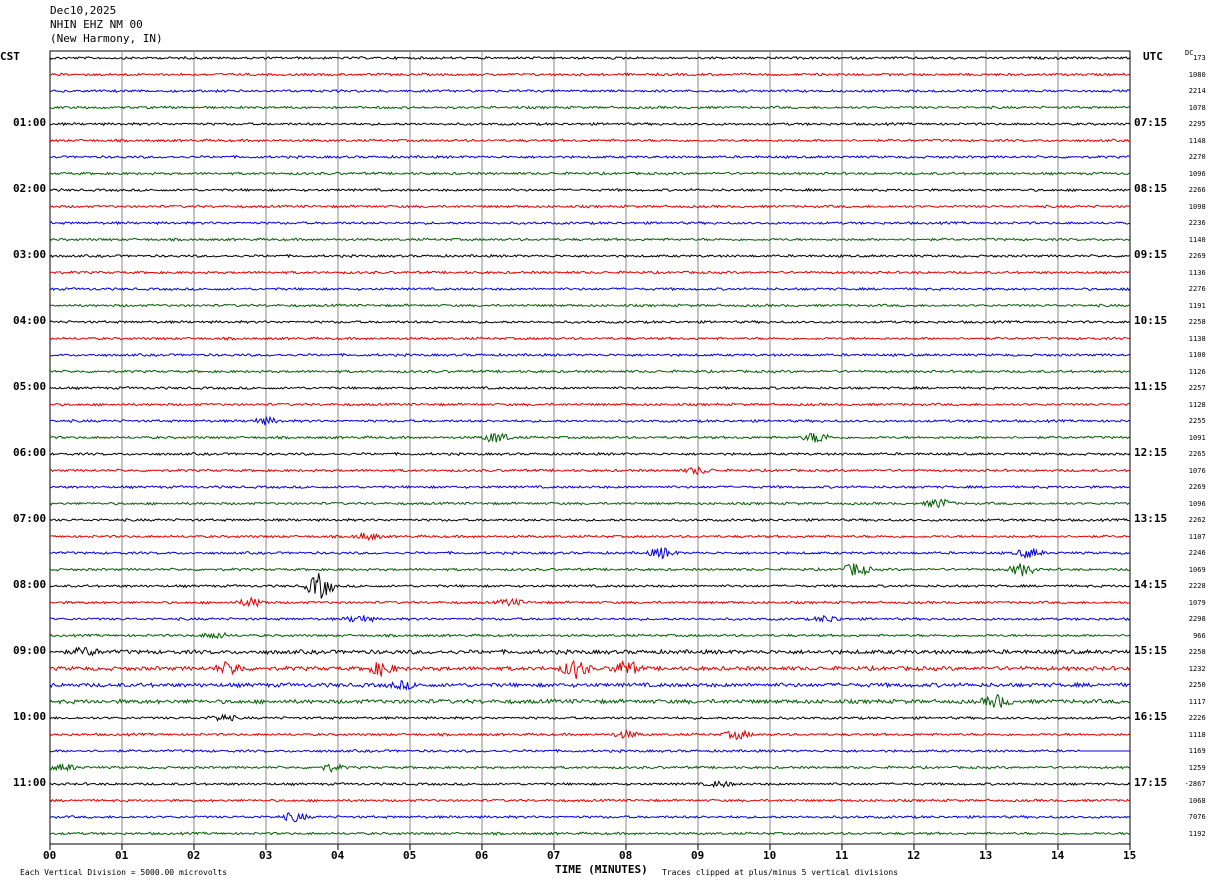  What do you see at coordinates (1151, 518) in the screenshot?
I see `right-time-label: 13:15` at bounding box center [1151, 518].